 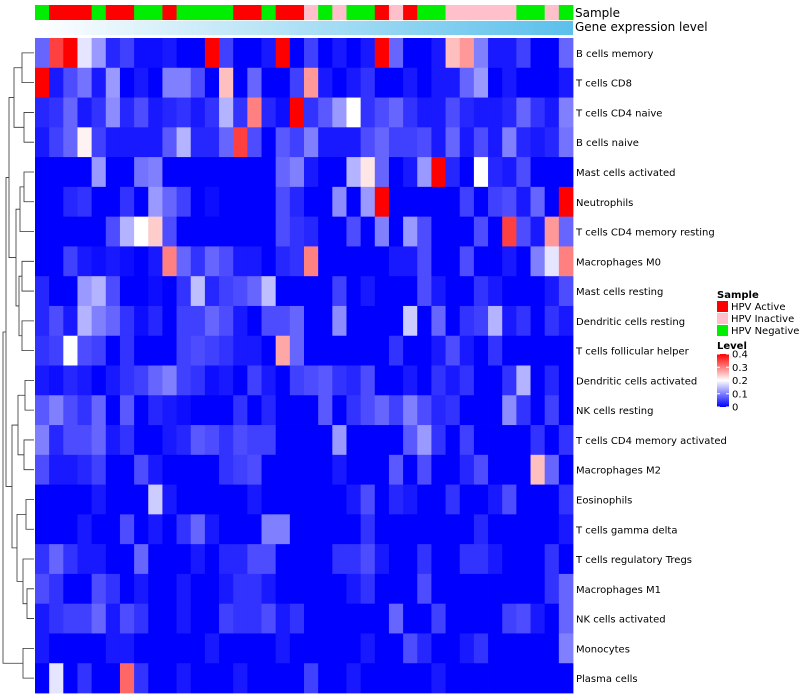 What do you see at coordinates (607, 679) in the screenshot?
I see `row-label: Plasma cells` at bounding box center [607, 679].